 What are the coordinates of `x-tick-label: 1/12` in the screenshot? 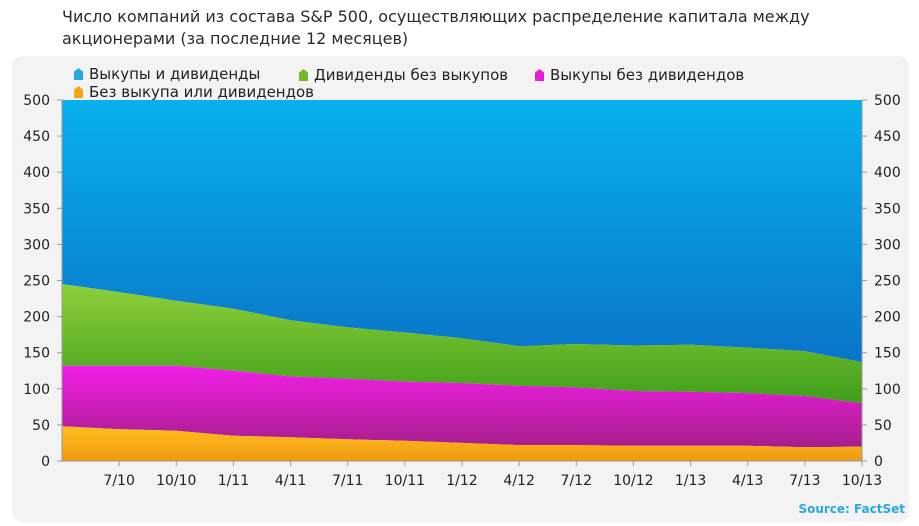 It's located at (461, 481).